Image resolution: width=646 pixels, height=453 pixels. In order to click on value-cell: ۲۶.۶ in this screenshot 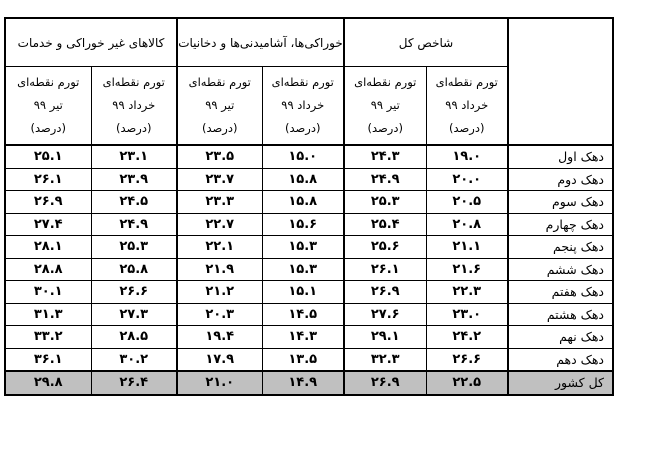, I will do `click(134, 292)`.